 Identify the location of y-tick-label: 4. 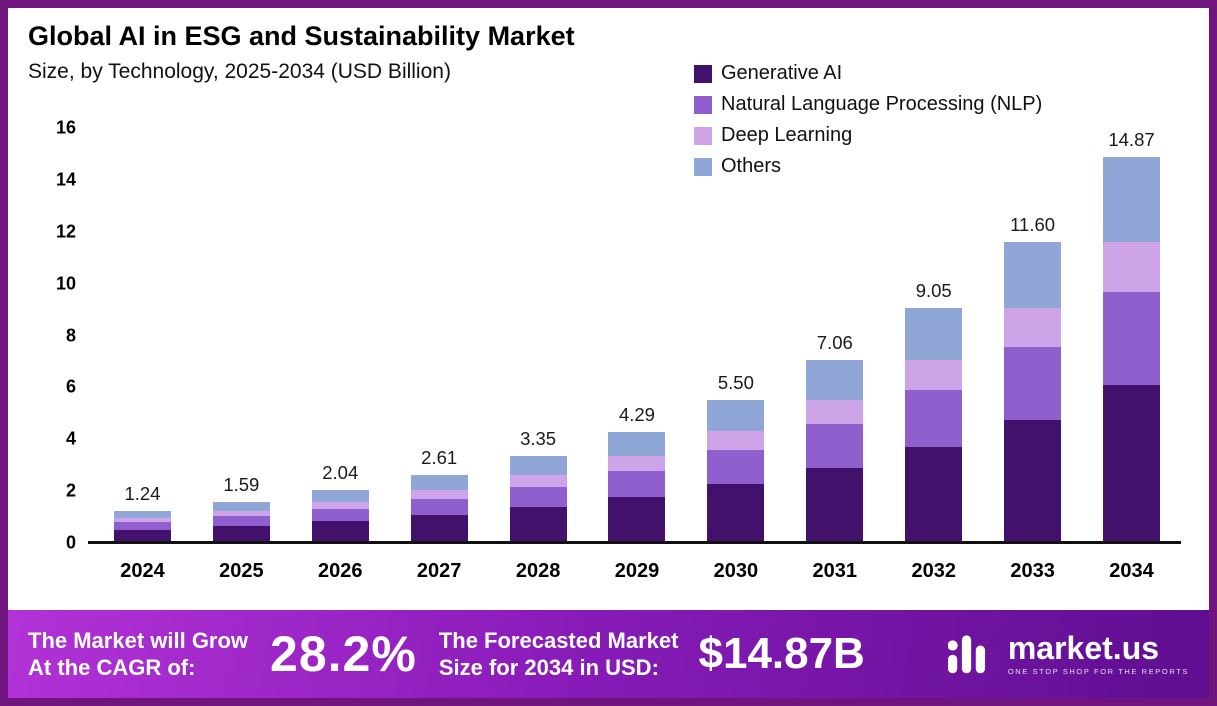
(70, 438).